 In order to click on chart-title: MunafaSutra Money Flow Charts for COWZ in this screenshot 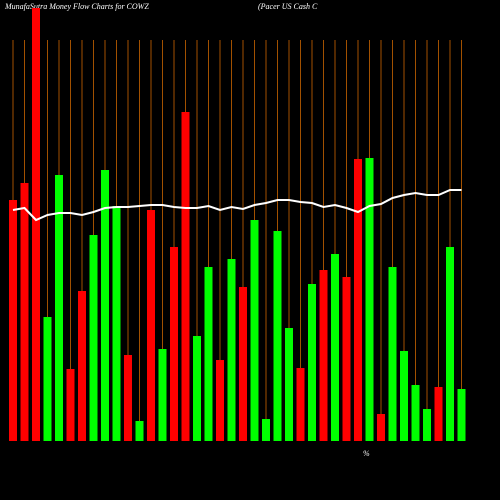, I will do `click(76, 6)`.